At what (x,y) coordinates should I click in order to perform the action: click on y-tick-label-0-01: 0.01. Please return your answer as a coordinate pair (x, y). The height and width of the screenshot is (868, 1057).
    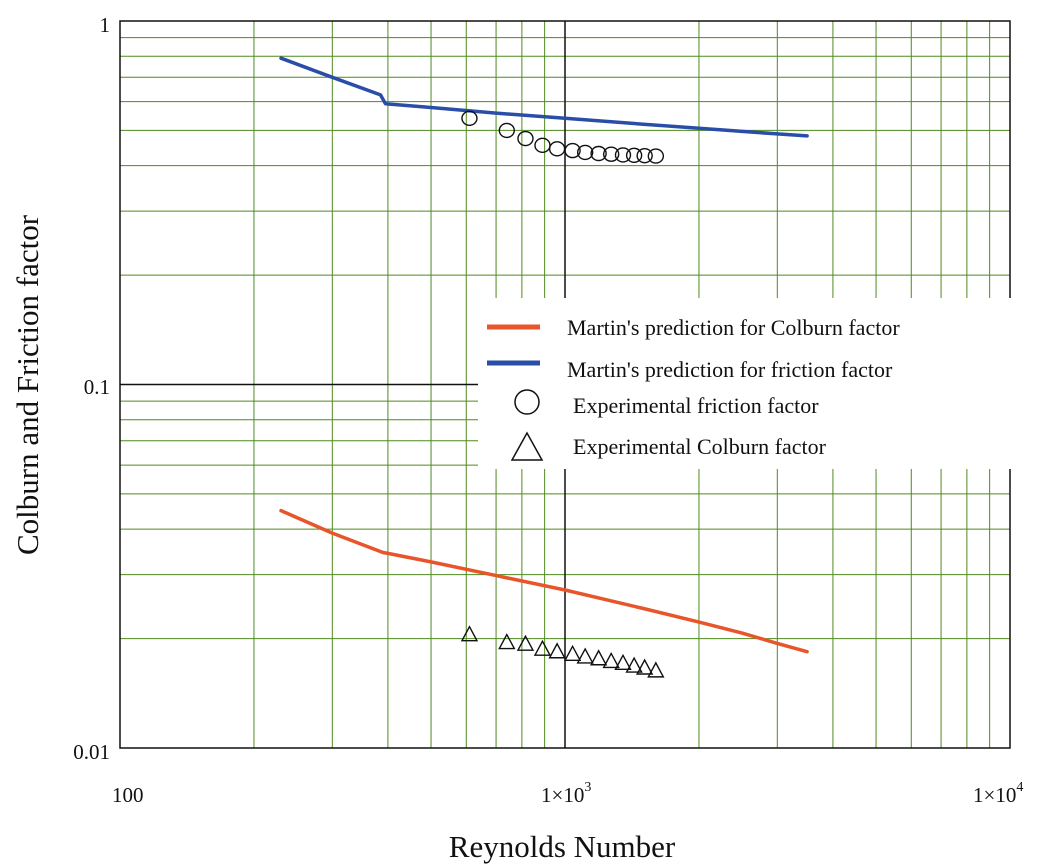
    Looking at the image, I should click on (91, 752).